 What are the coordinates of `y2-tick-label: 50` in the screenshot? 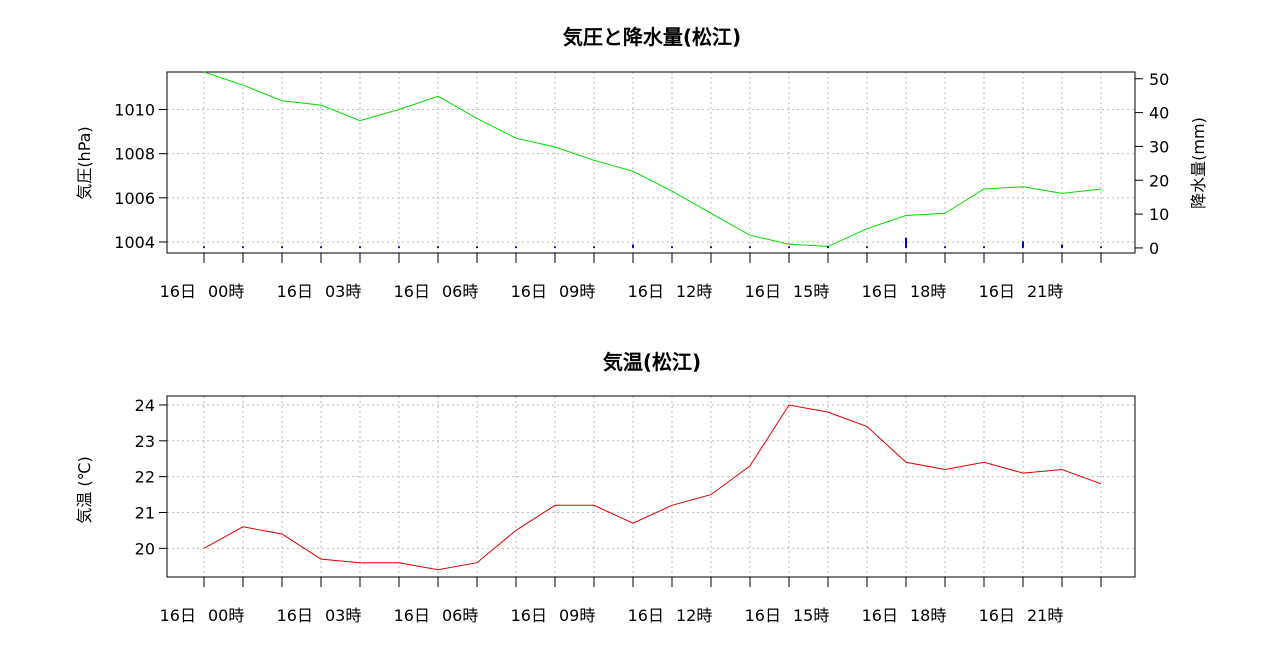 It's located at (1159, 79).